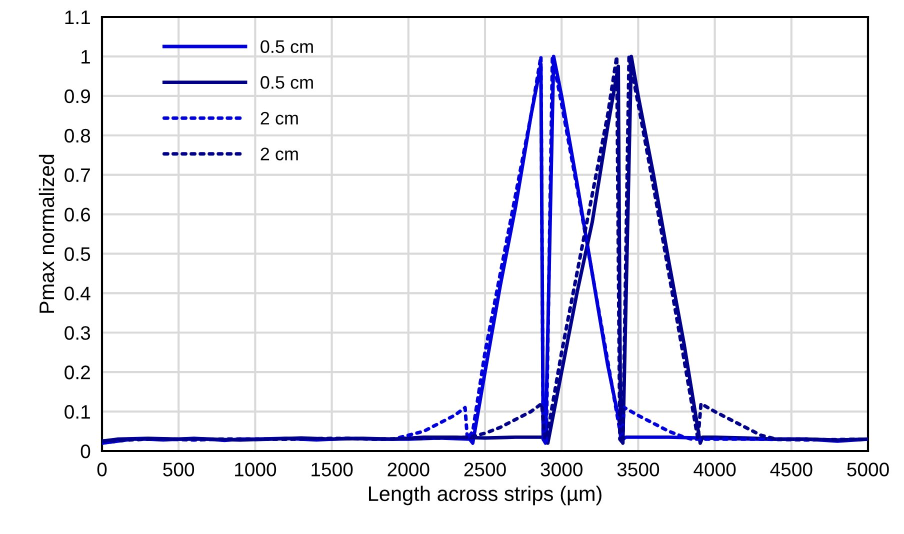 The image size is (904, 534). What do you see at coordinates (85, 451) in the screenshot?
I see `y-tick-label: 0` at bounding box center [85, 451].